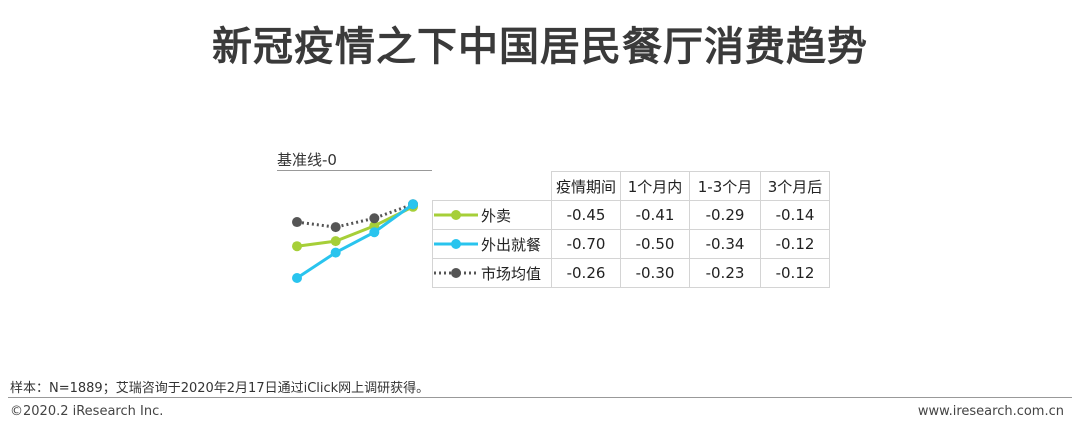 This screenshot has height=428, width=1080. What do you see at coordinates (496, 215) in the screenshot?
I see `legend-label: 外卖` at bounding box center [496, 215].